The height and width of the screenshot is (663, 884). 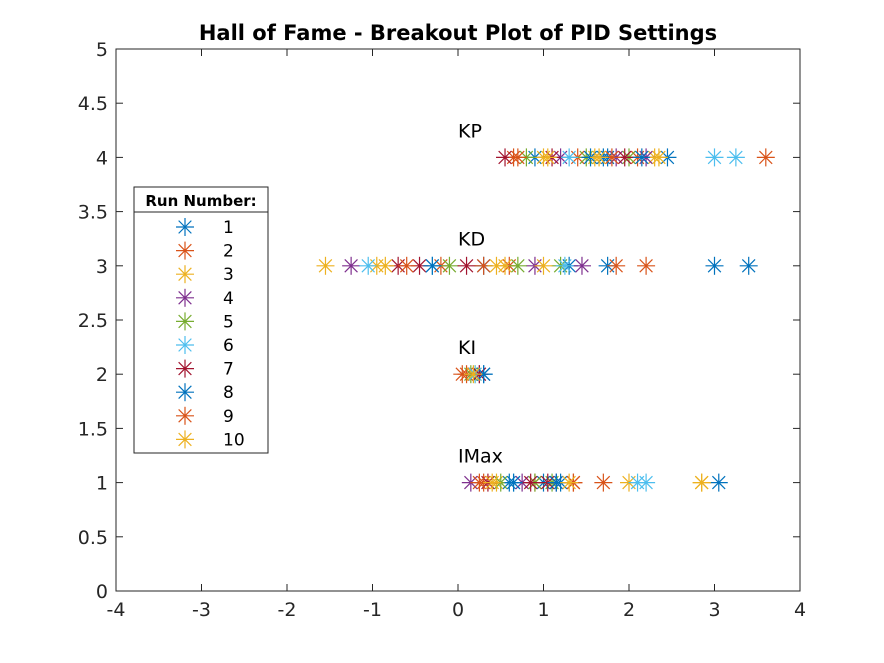 What do you see at coordinates (234, 440) in the screenshot?
I see `legend-label-10: 10` at bounding box center [234, 440].